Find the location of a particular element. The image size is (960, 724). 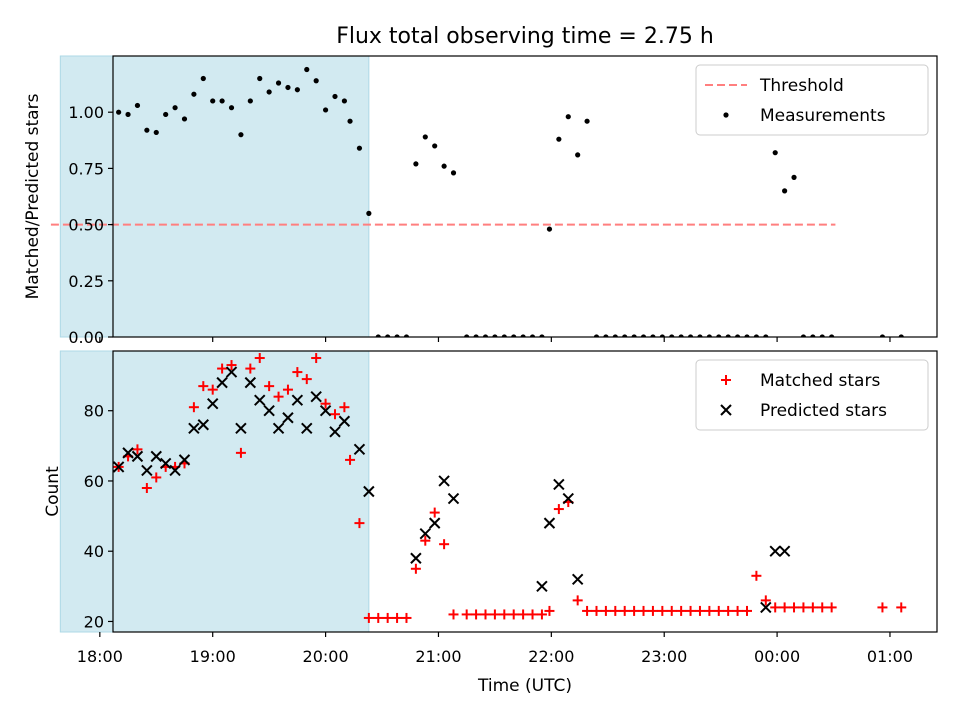

legend-box is located at coordinates (812, 395).